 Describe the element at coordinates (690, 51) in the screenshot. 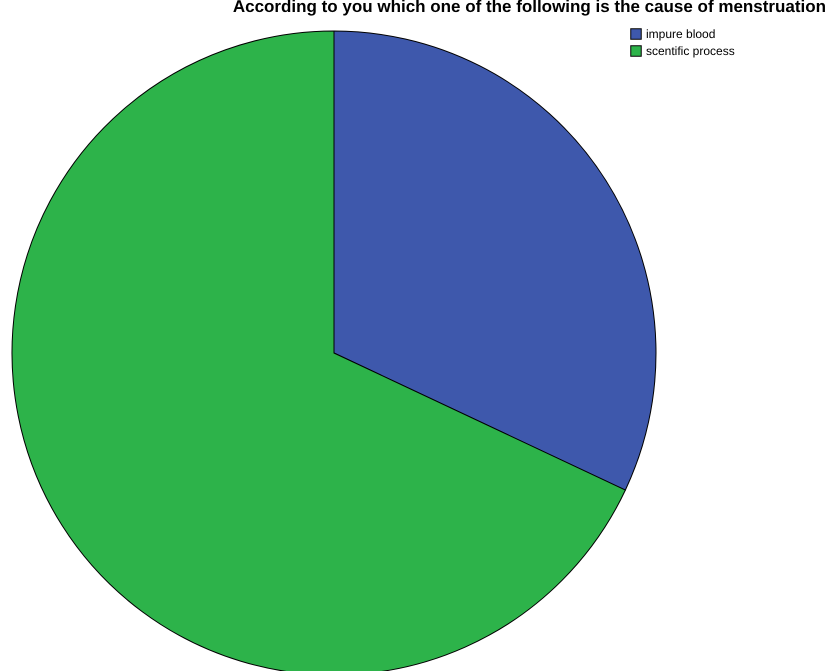

I see `legend-label: scentific process` at that location.